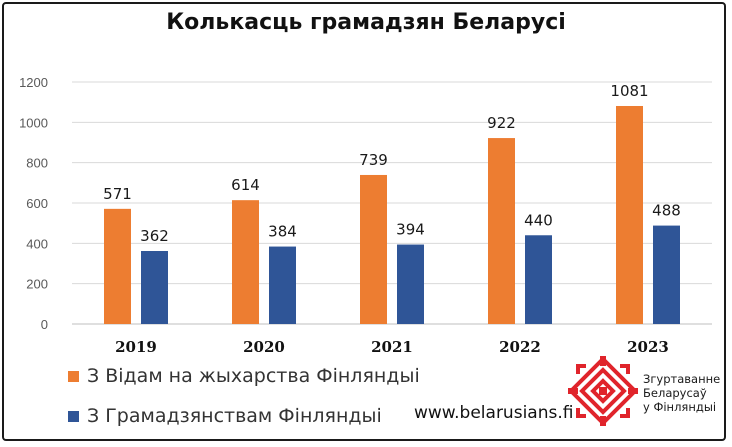 The width and height of the screenshot is (732, 447). I want to click on data-label: 739, so click(373, 160).